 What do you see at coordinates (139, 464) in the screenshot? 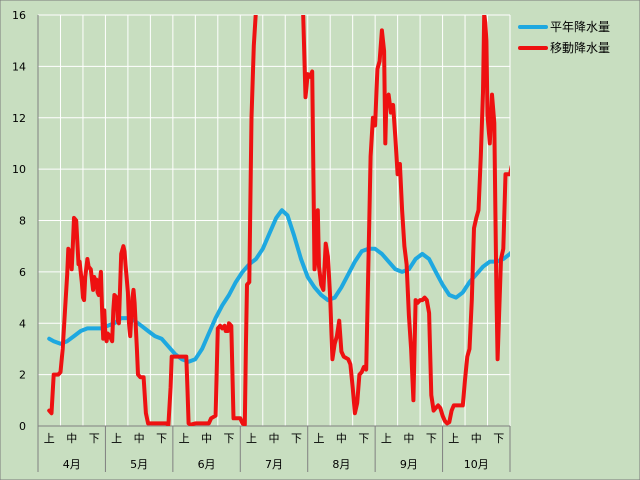
I see `x-month-label: 5月` at bounding box center [139, 464].